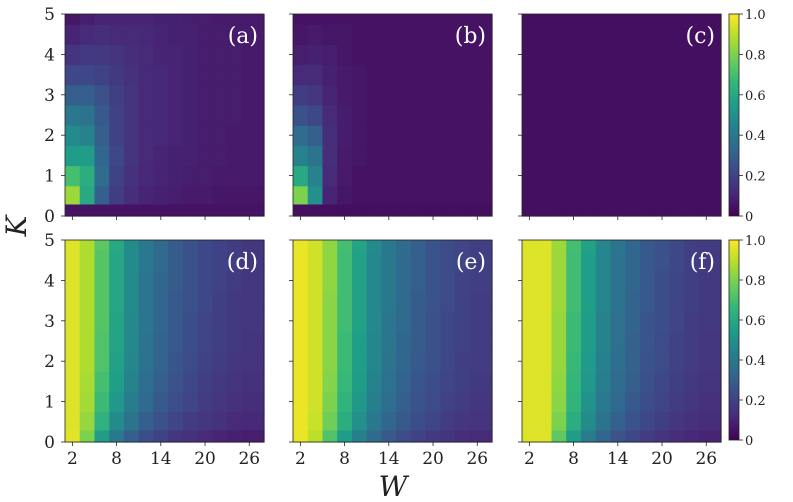 The width and height of the screenshot is (793, 502). Describe the element at coordinates (49, 362) in the screenshot. I see `y-tick-label: 2` at that location.